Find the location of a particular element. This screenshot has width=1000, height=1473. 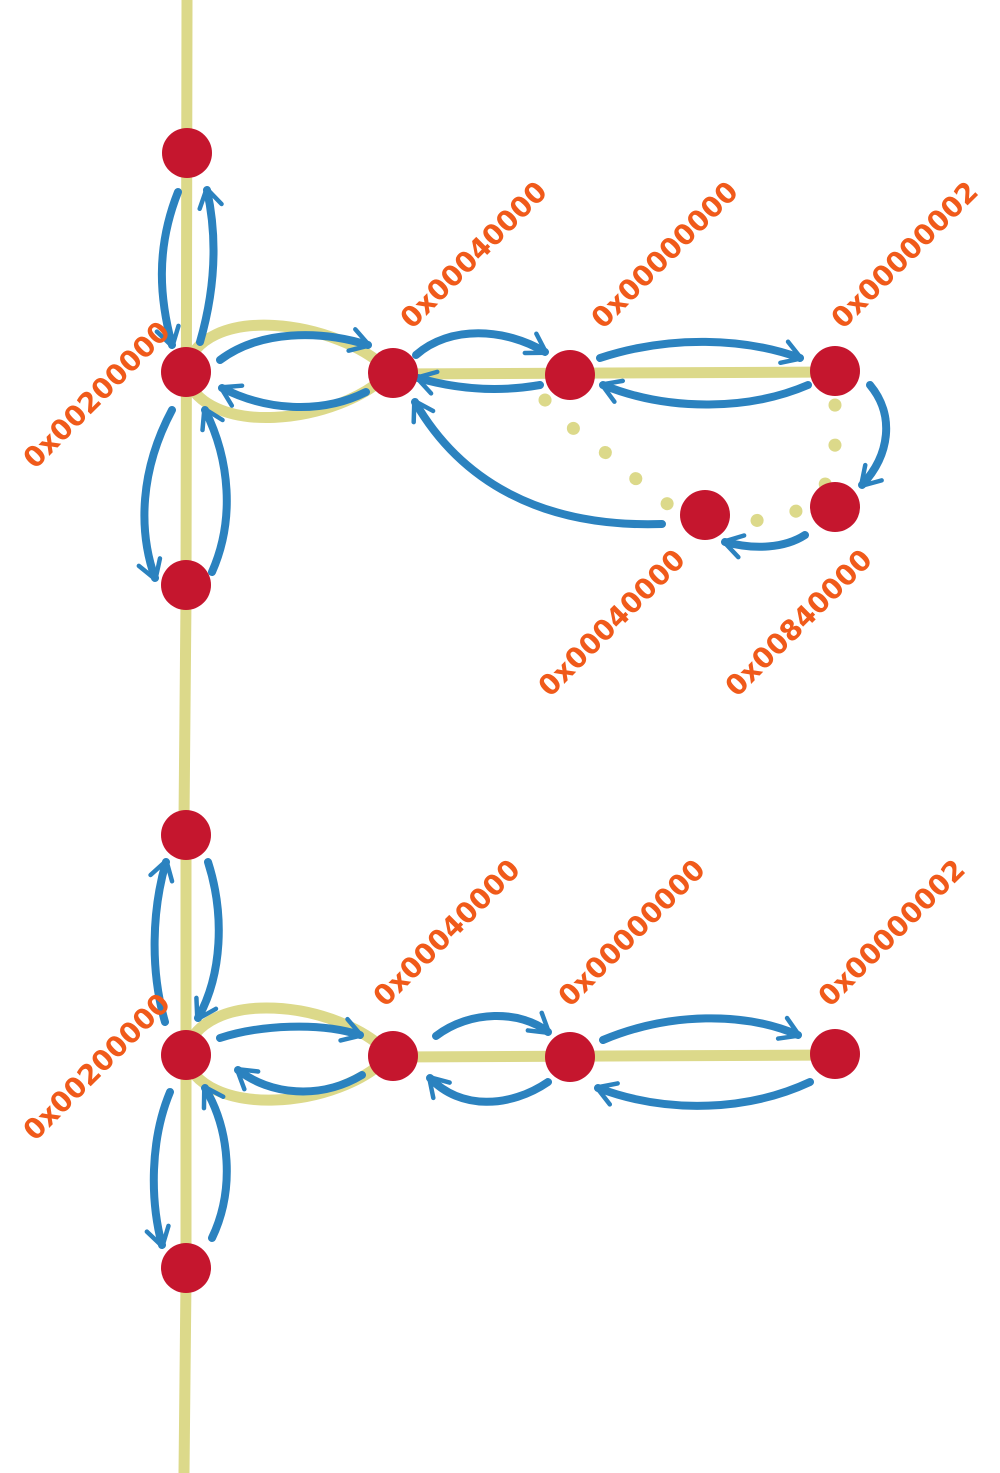

arrow-bottom-root-to-a is located at coordinates (161, 942).